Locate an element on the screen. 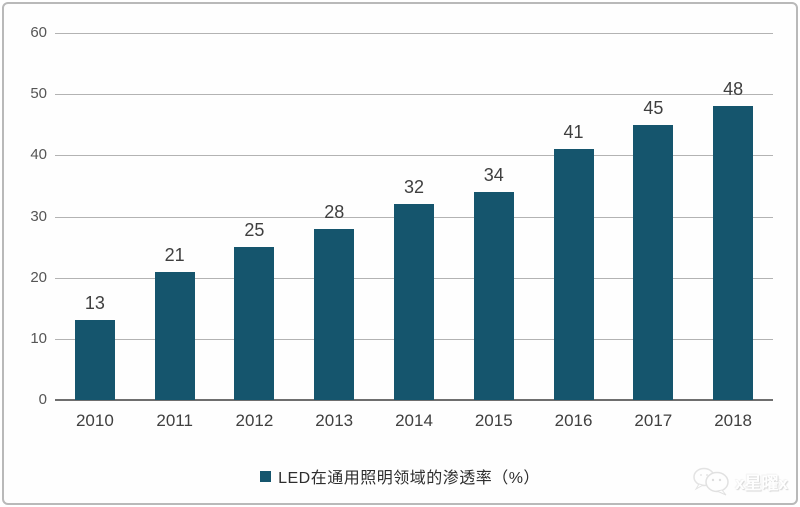 Image resolution: width=800 pixels, height=507 pixels. y-tick-label: 20 is located at coordinates (38, 277).